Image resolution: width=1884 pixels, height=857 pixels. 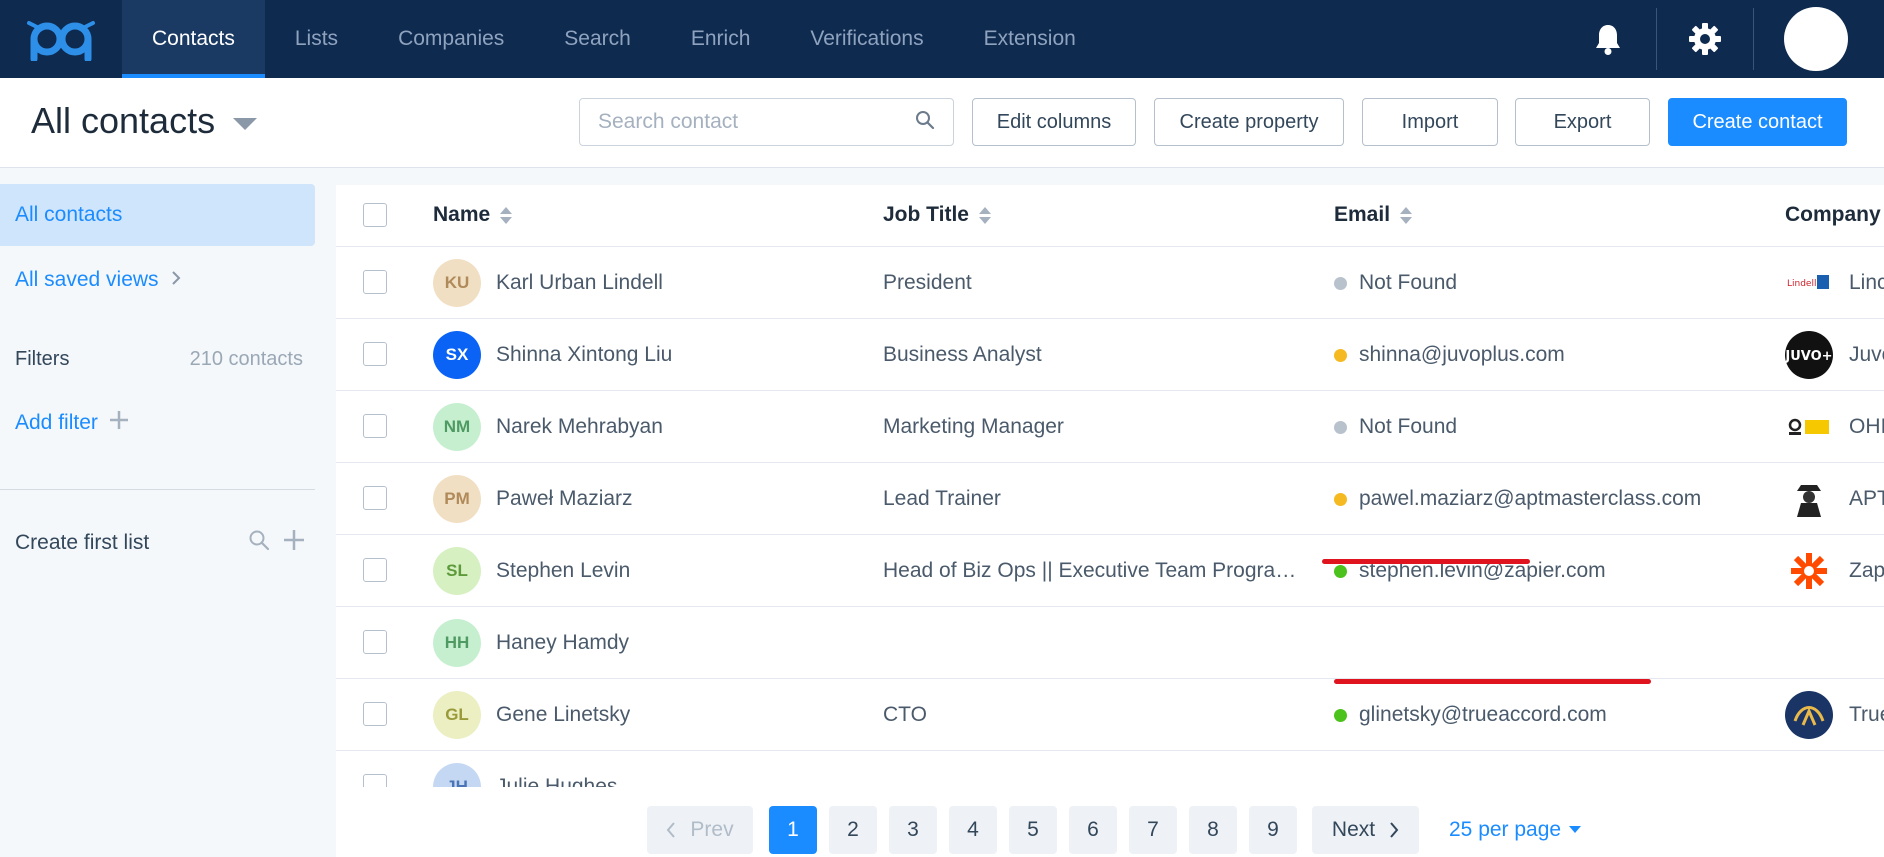 What do you see at coordinates (61, 39) in the screenshot?
I see `app-logo` at bounding box center [61, 39].